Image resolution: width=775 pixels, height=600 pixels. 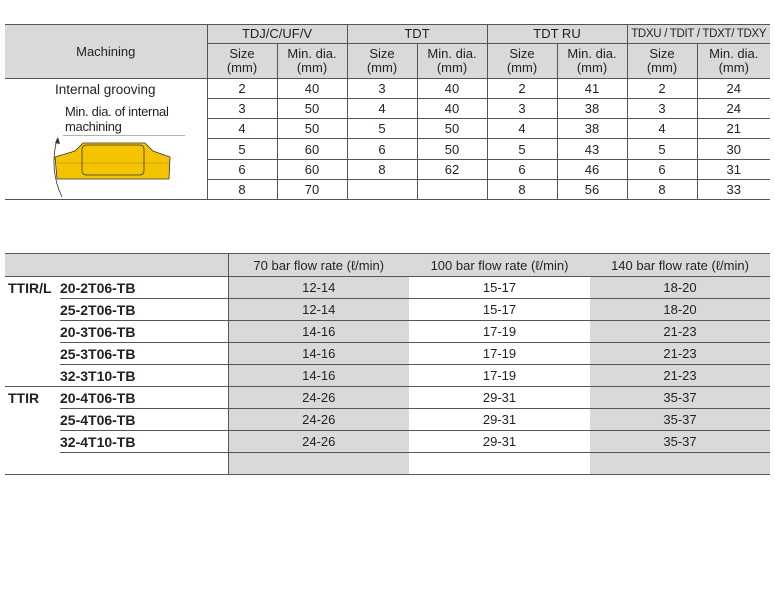 I want to click on table-cell: 30, so click(x=733, y=149).